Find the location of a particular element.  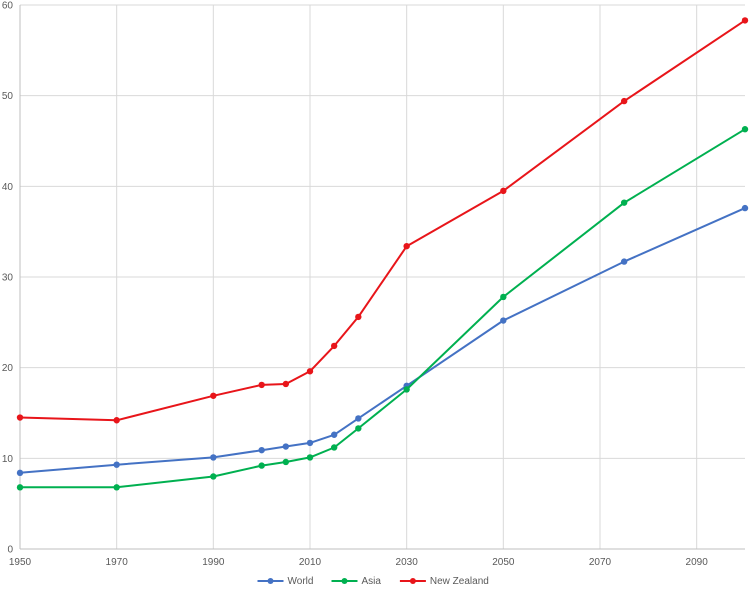

x-tick-label: 1950 is located at coordinates (20, 562).